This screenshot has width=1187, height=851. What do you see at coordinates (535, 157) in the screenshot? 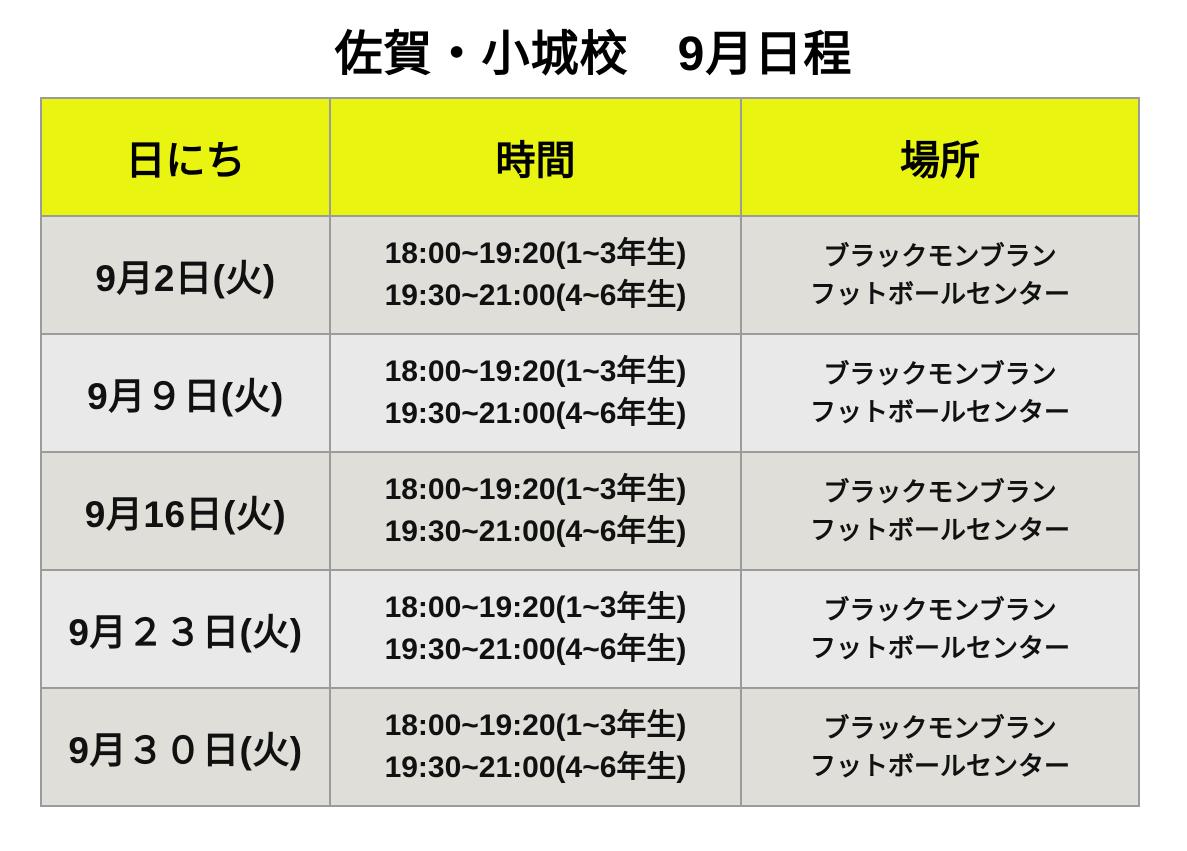
I see `header-cell-time: 時間` at bounding box center [535, 157].